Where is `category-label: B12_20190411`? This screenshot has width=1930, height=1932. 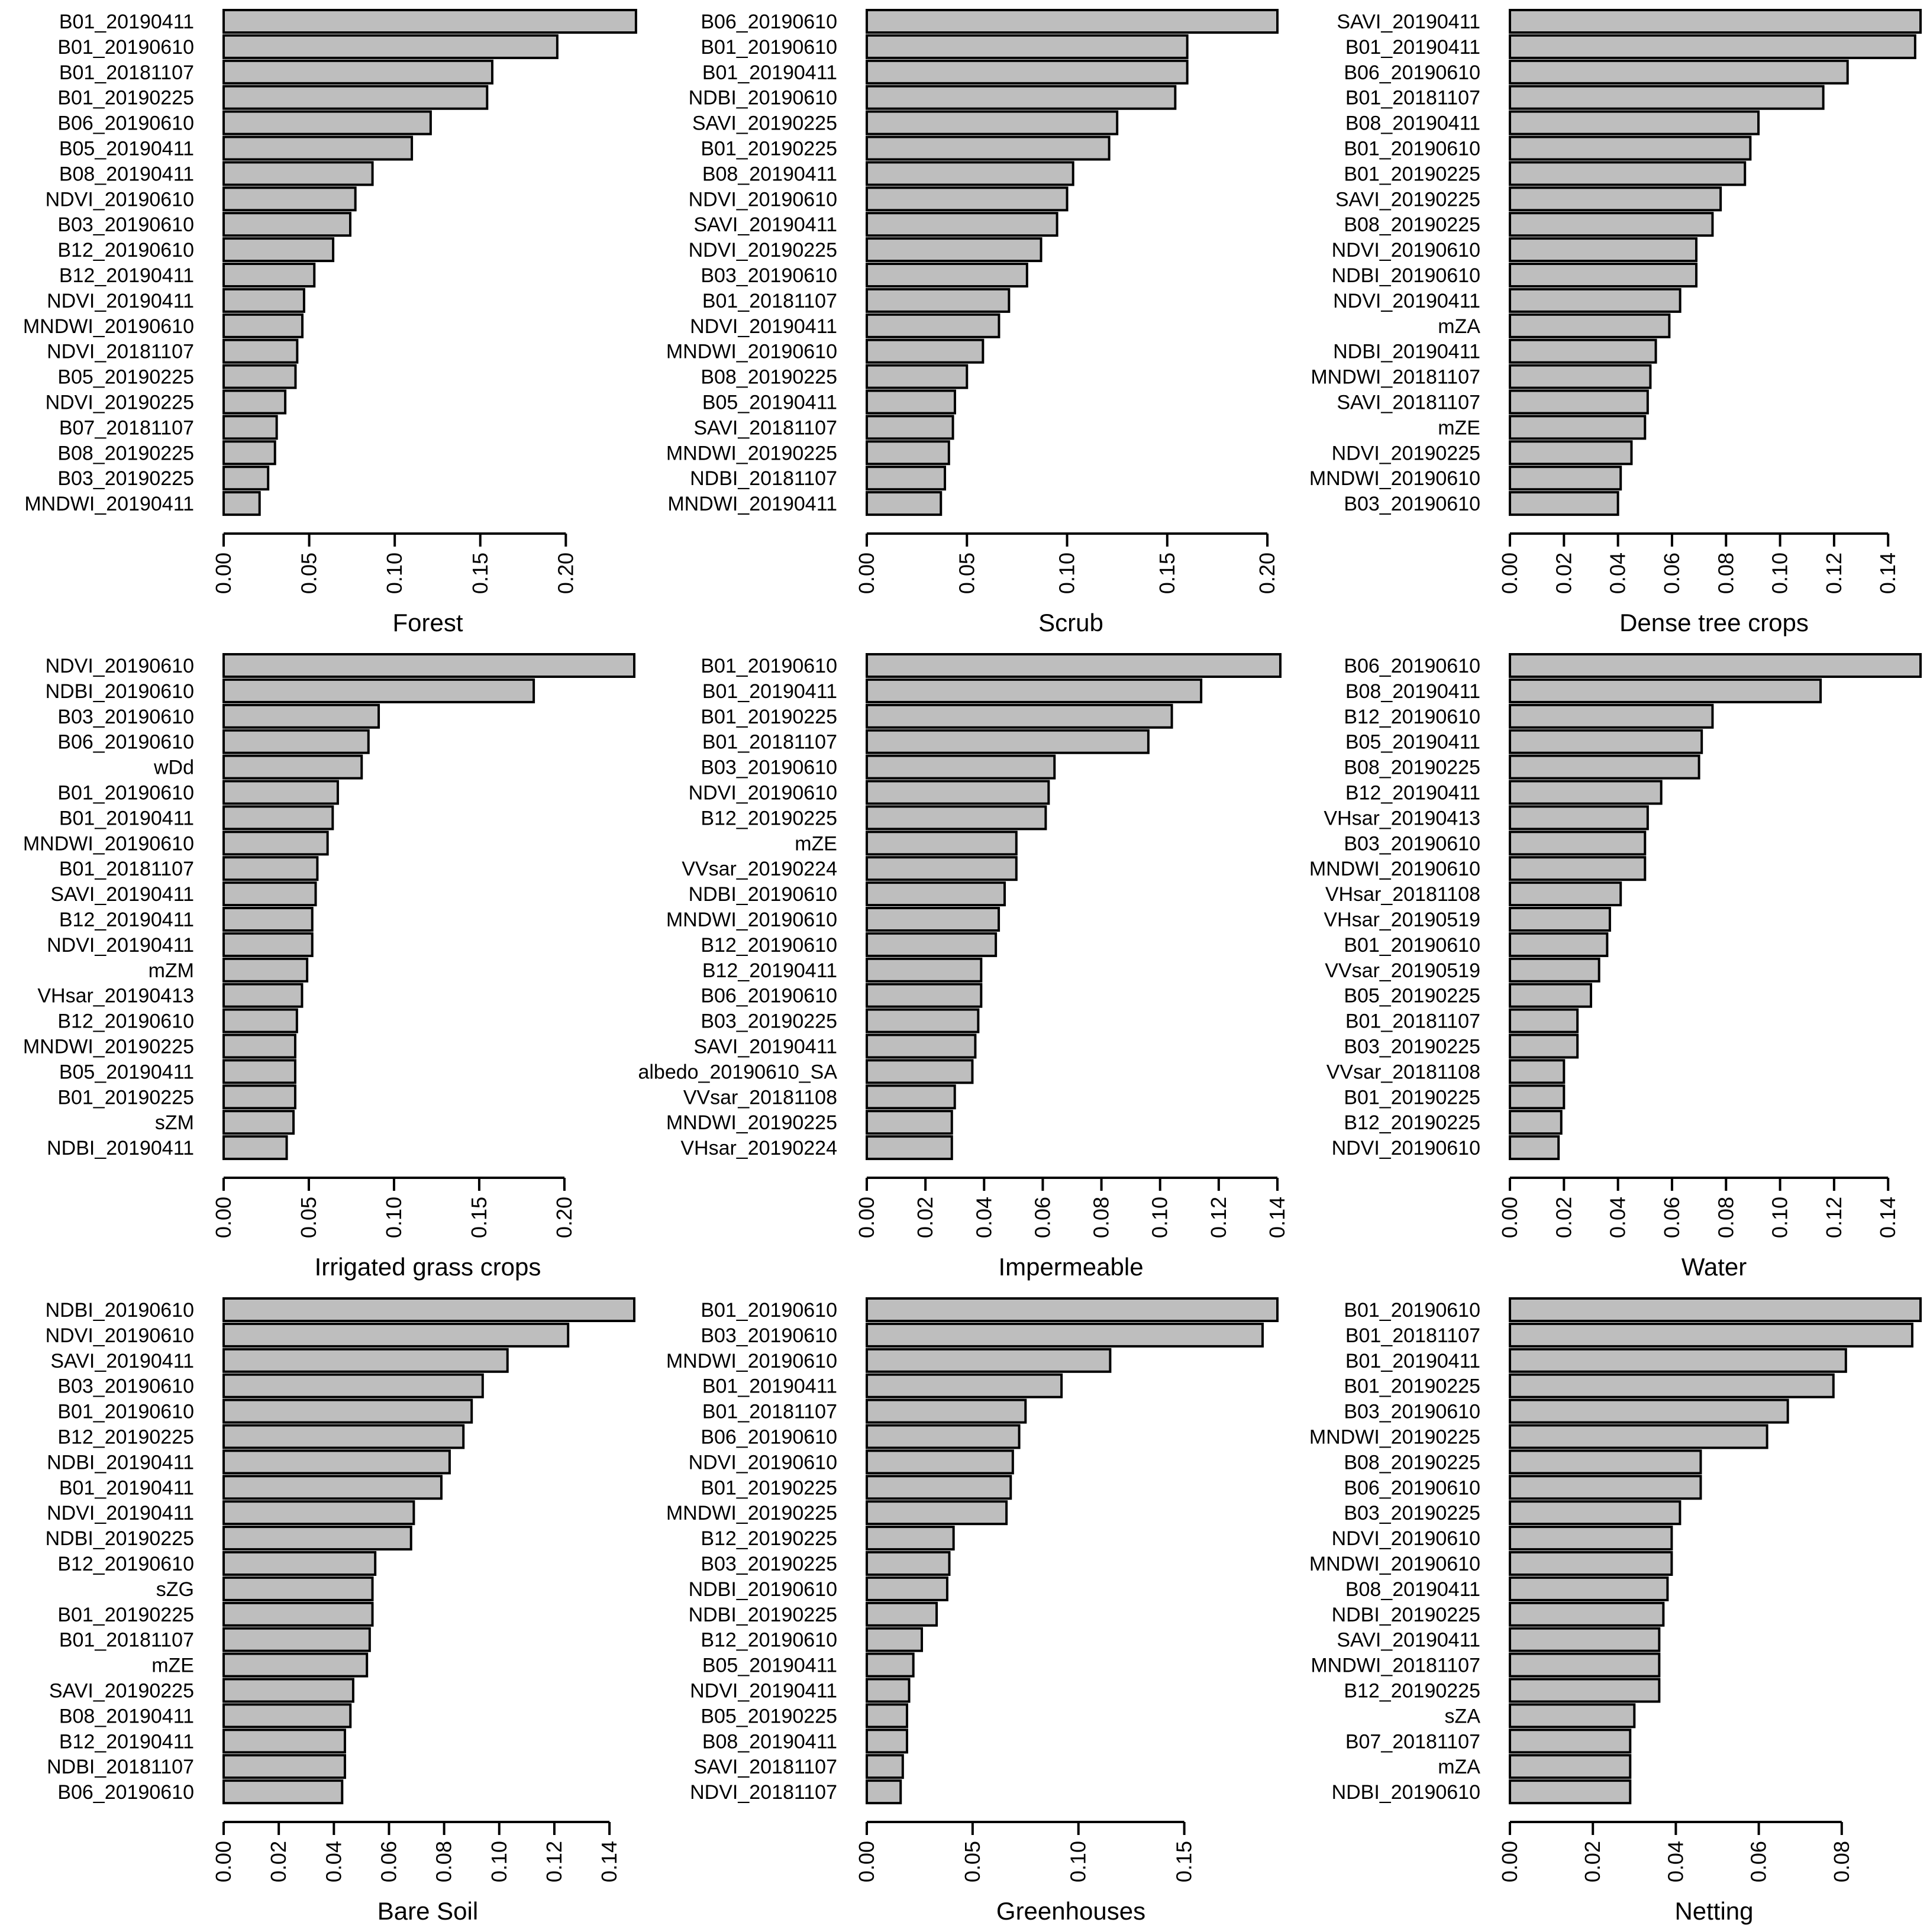 category-label: B12_20190411 is located at coordinates (126, 920).